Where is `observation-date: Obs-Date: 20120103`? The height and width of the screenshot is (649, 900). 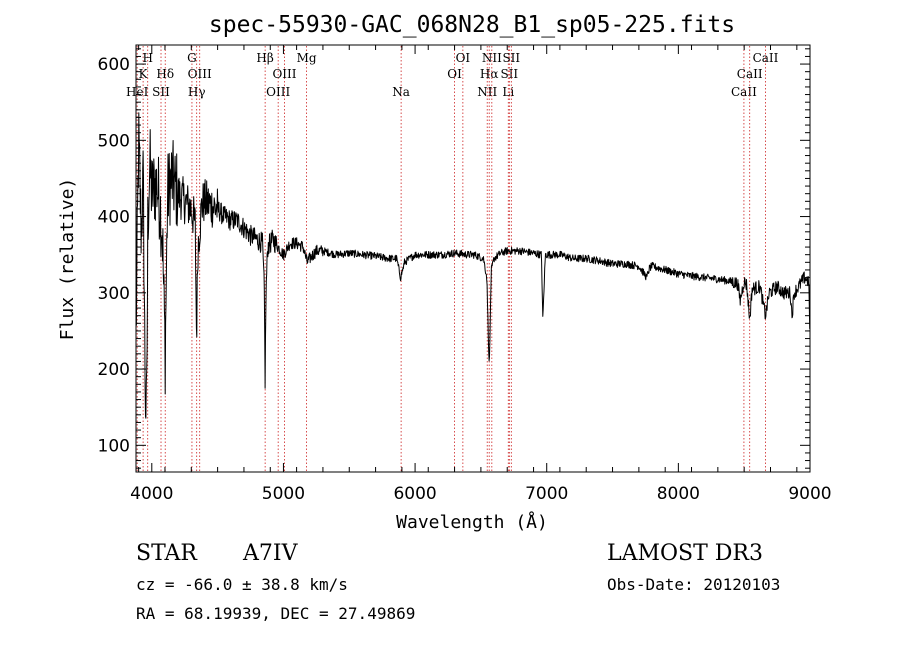
observation-date: Obs-Date: 20120103 is located at coordinates (693, 584).